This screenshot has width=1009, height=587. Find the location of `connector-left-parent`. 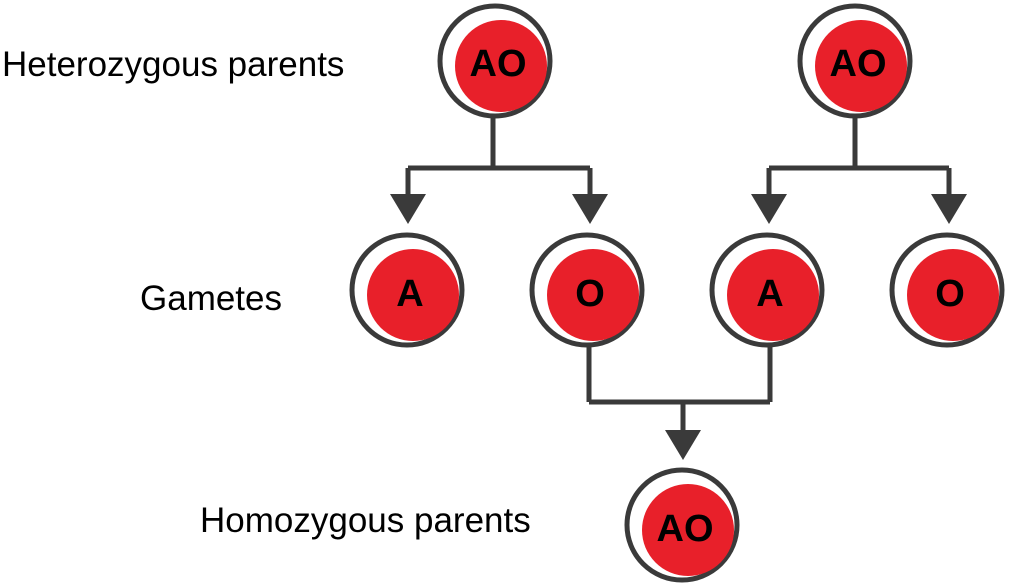

connector-left-parent is located at coordinates (499, 170).